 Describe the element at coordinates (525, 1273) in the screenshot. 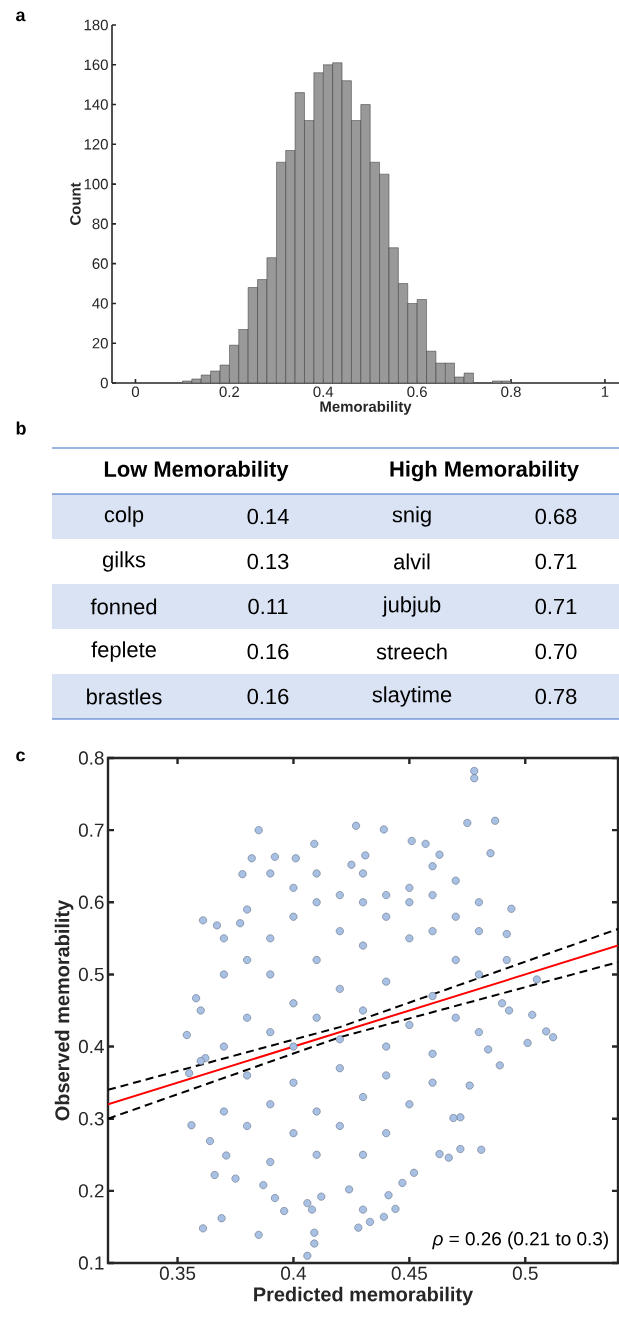

I see `x-tick-label: 0.5` at that location.